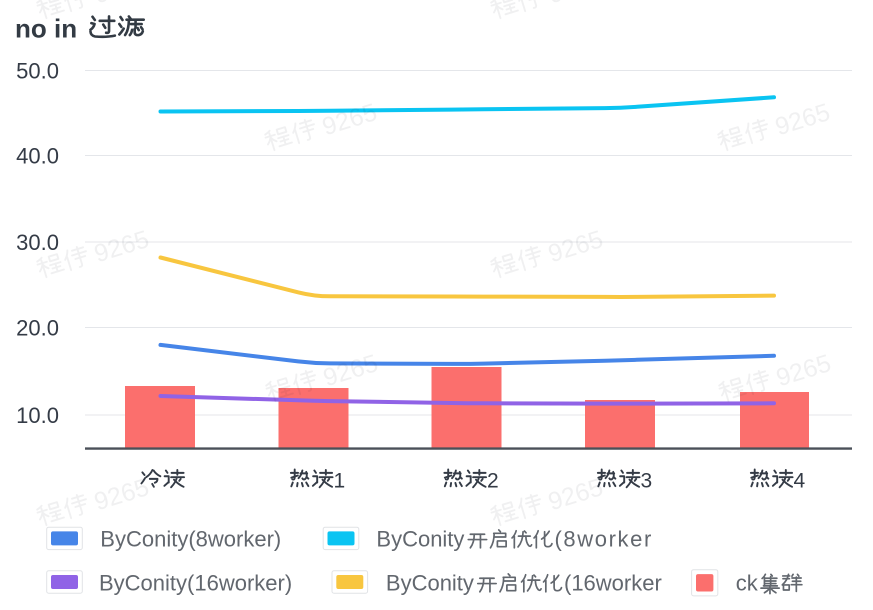  I want to click on svg-text: 4, so click(800, 481).